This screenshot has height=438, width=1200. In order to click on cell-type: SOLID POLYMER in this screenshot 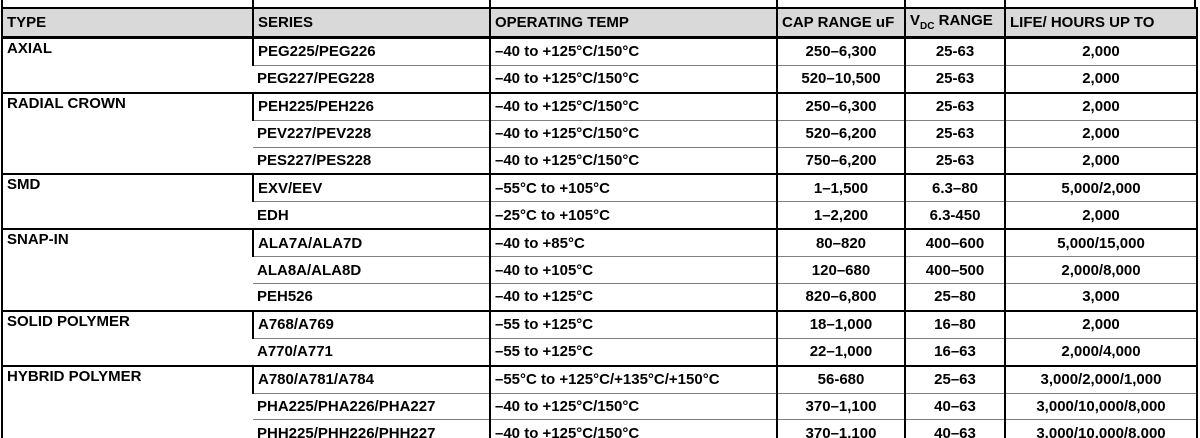, I will do `click(127, 337)`.